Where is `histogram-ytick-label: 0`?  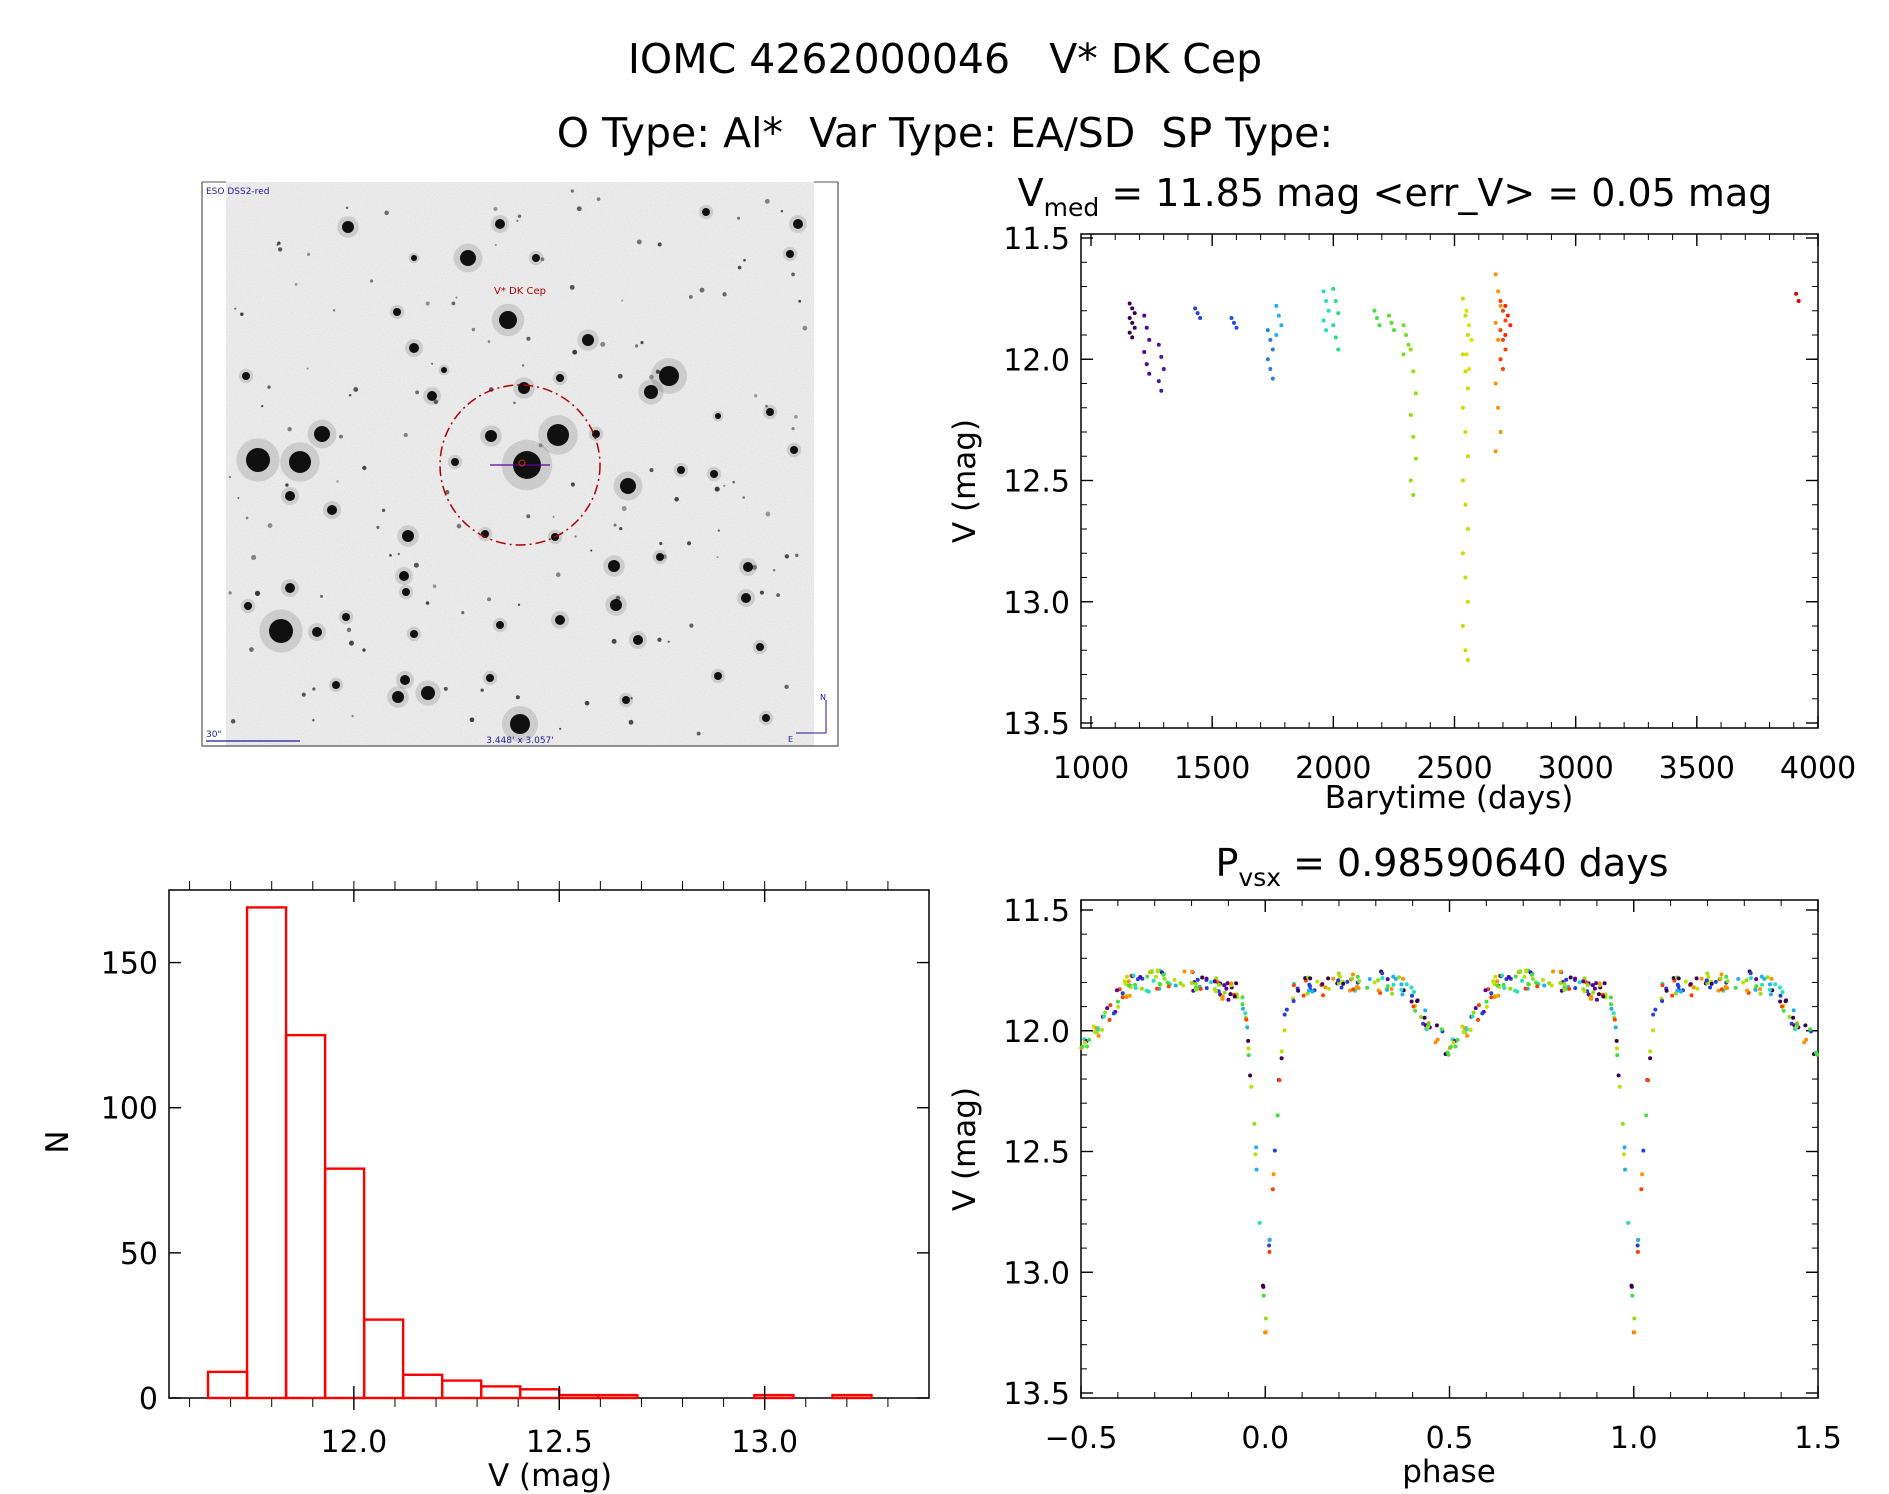
histogram-ytick-label: 0 is located at coordinates (148, 1399).